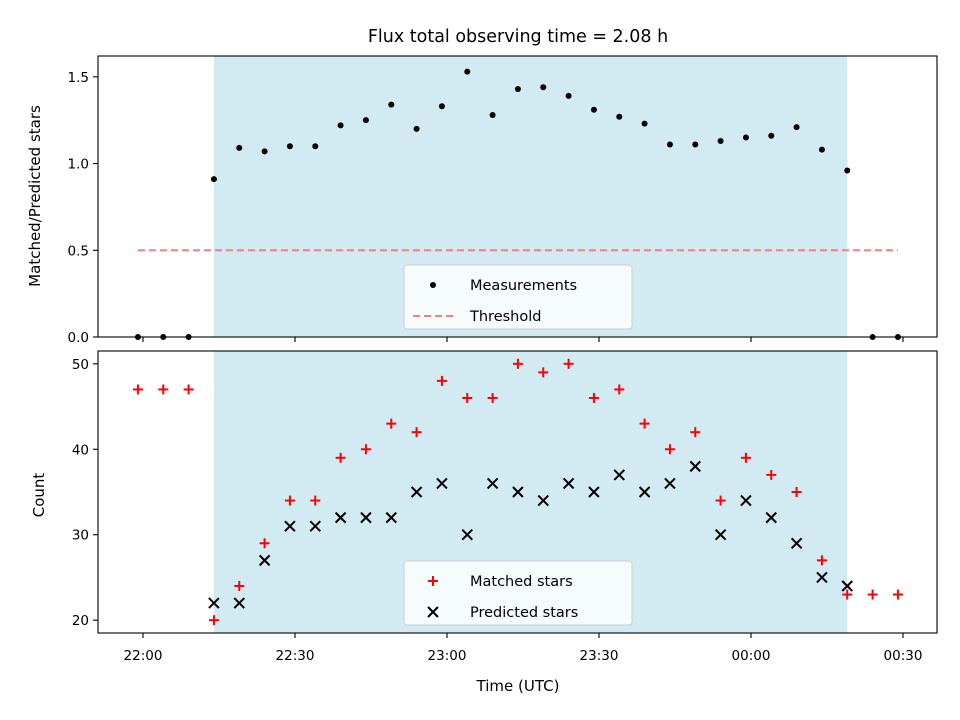 The height and width of the screenshot is (720, 960). Describe the element at coordinates (523, 286) in the screenshot. I see `legend-label: Measurements` at that location.